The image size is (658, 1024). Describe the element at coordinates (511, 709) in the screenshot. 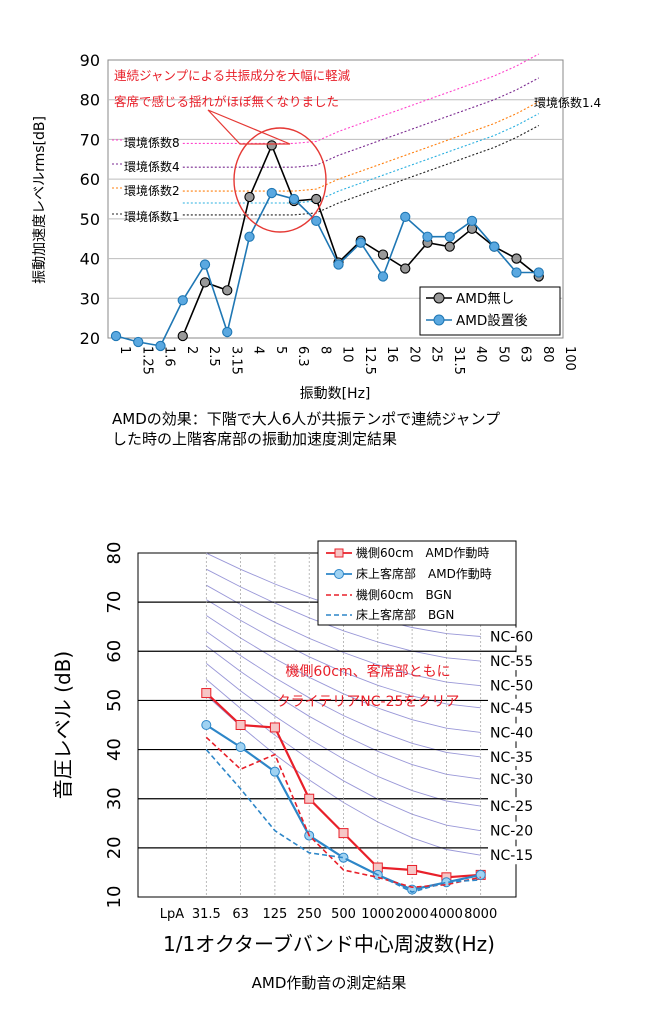

I see `nc-label: NC-45` at that location.